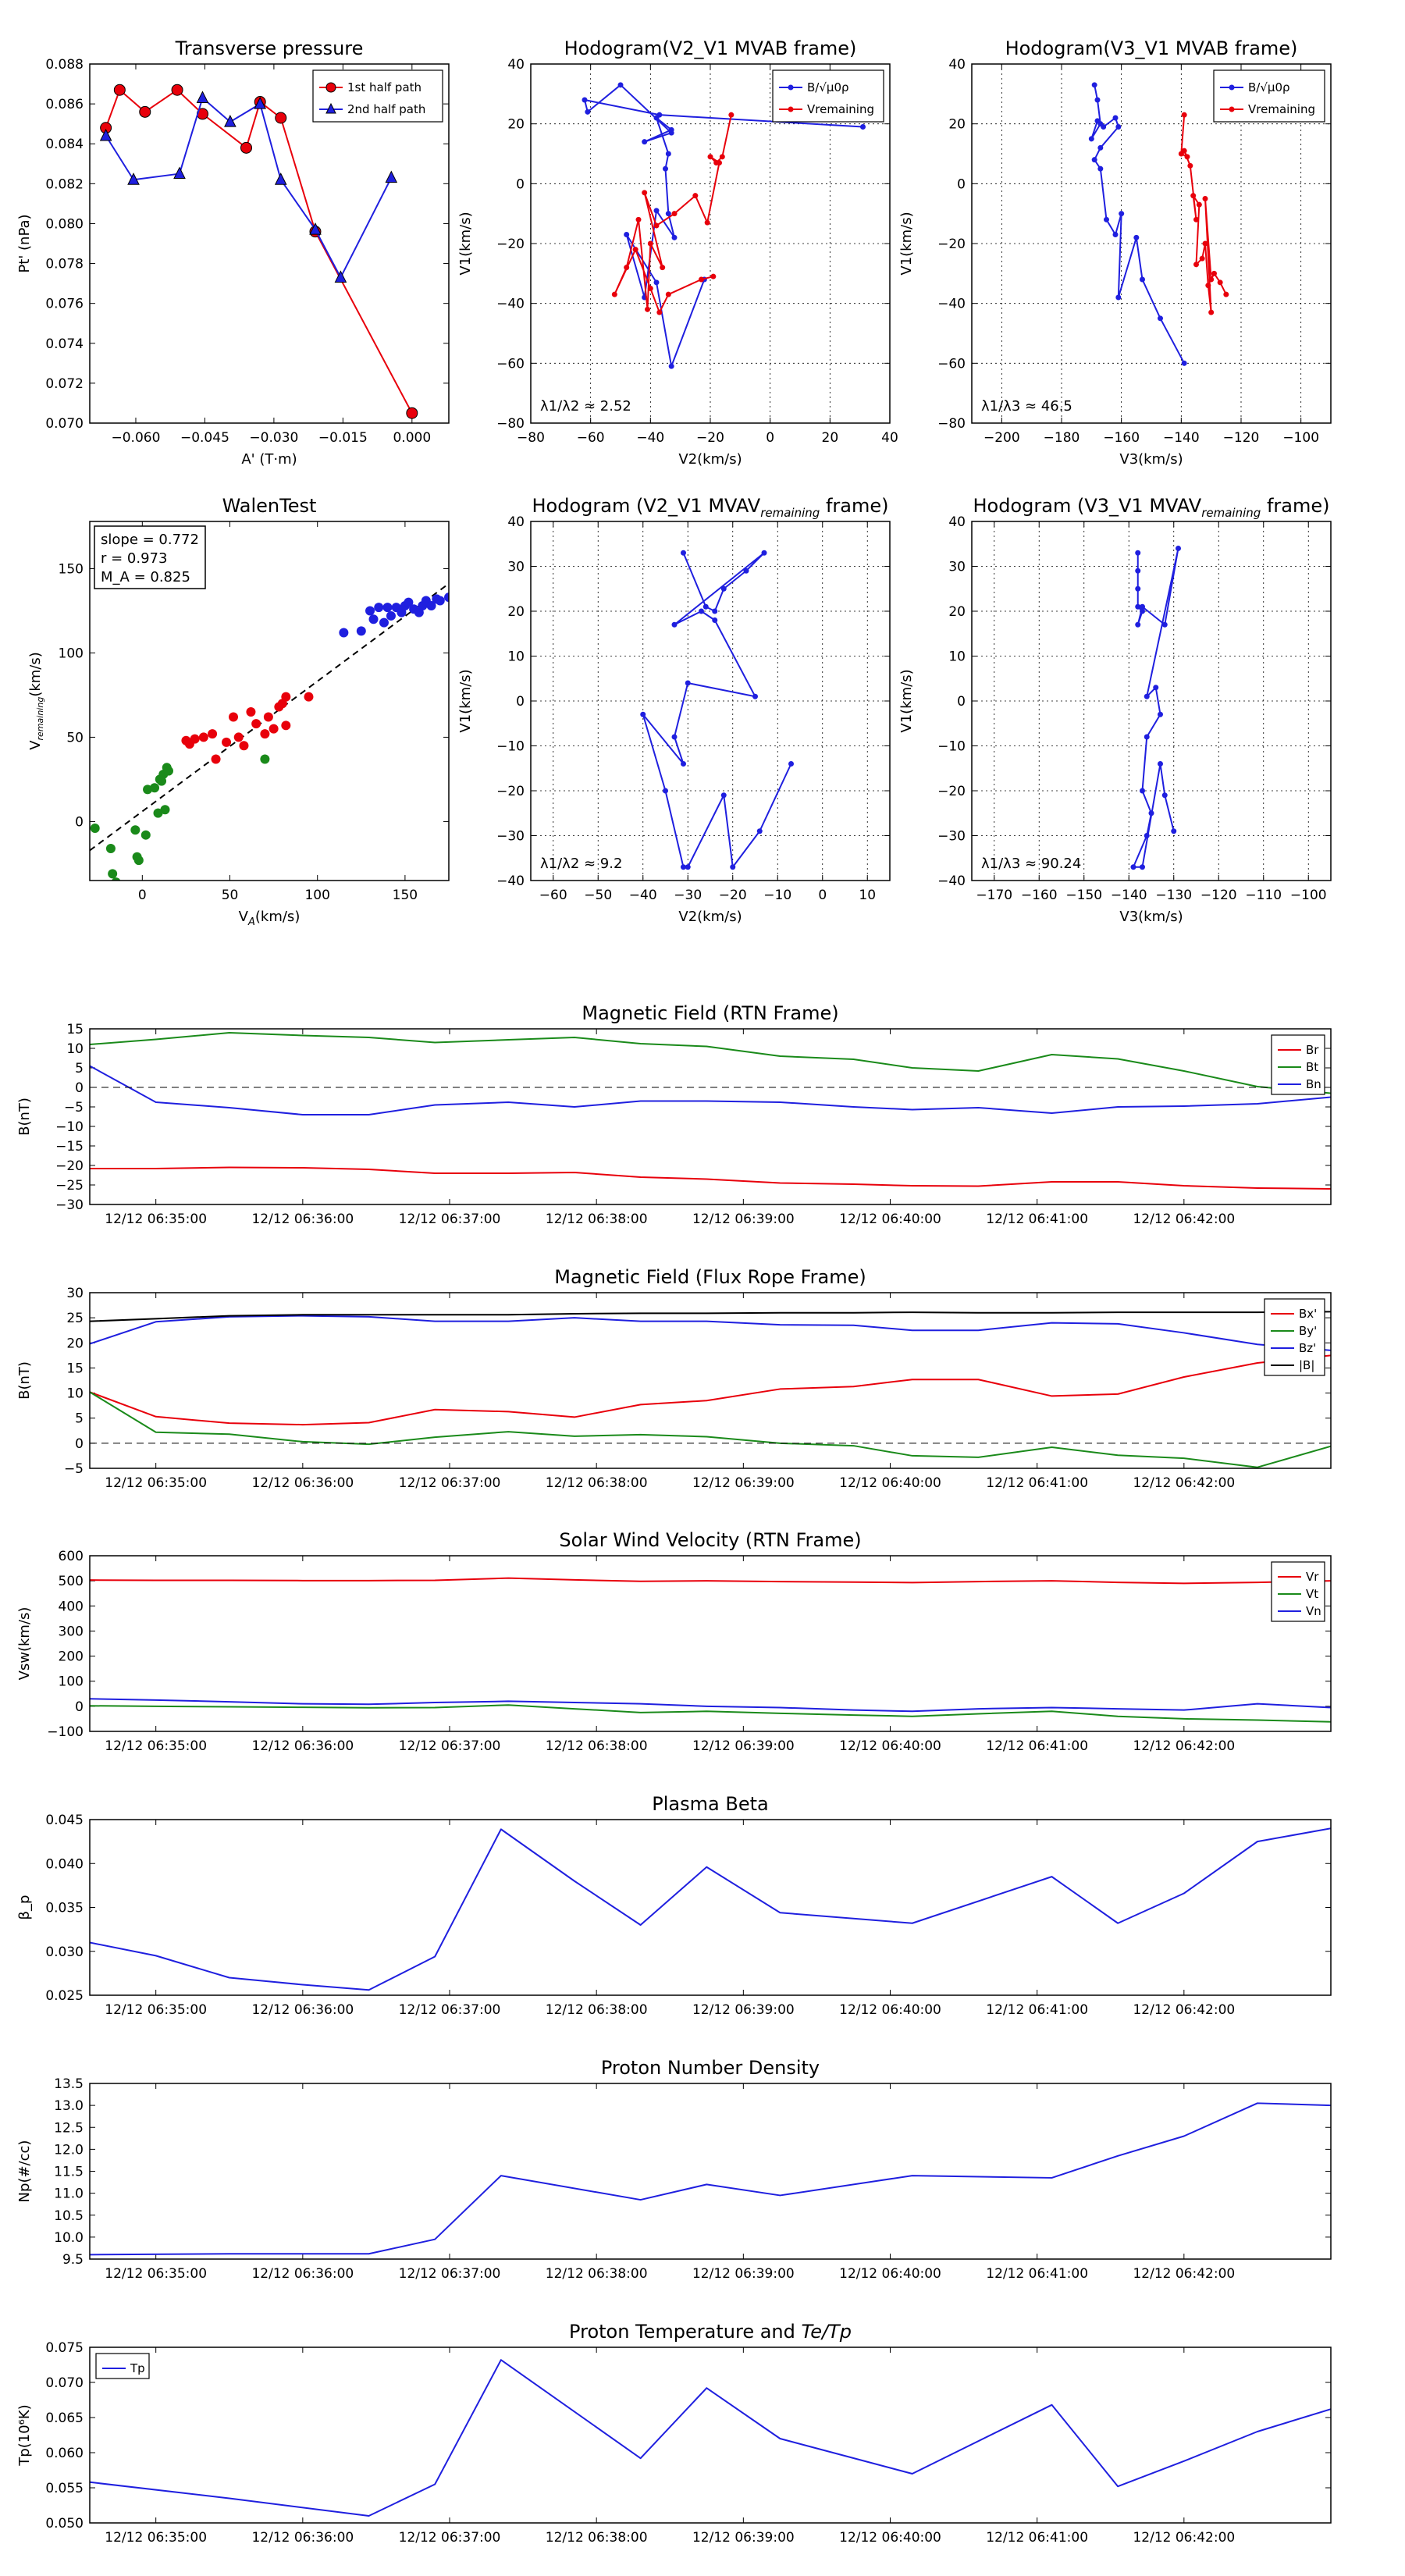 Image resolution: width=1405 pixels, height=2576 pixels. What do you see at coordinates (248, 728) in the screenshot?
I see `series-red` at bounding box center [248, 728].